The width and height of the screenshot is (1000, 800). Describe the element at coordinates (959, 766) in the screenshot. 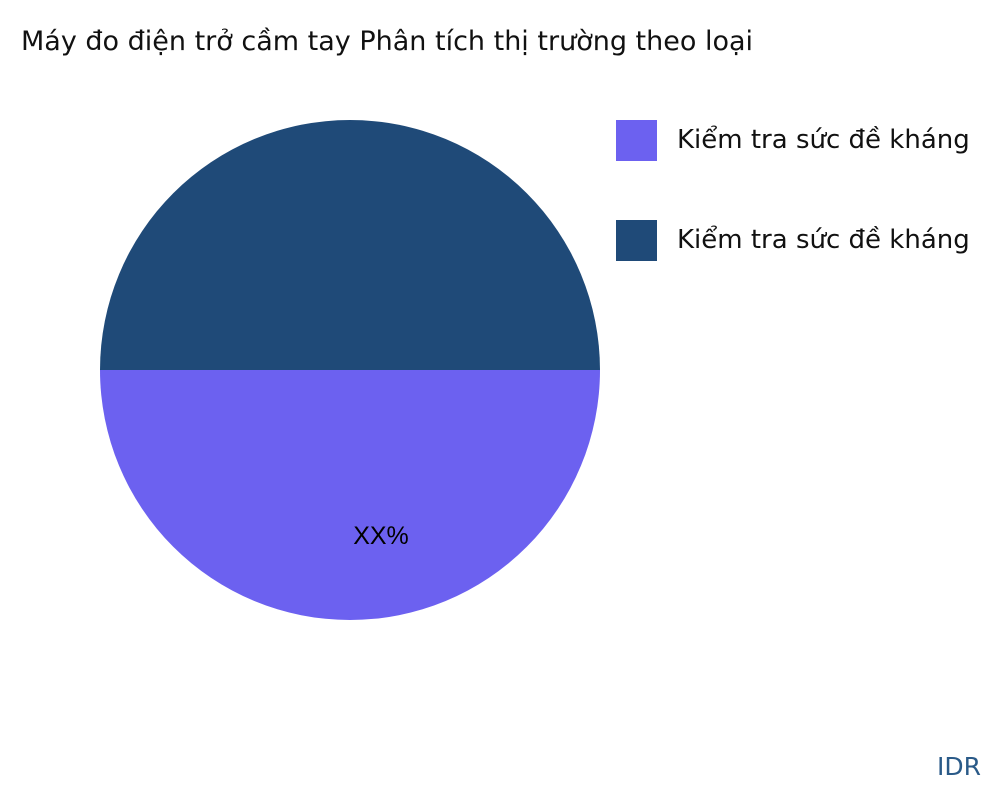

I see `watermark-logo: IDR` at that location.